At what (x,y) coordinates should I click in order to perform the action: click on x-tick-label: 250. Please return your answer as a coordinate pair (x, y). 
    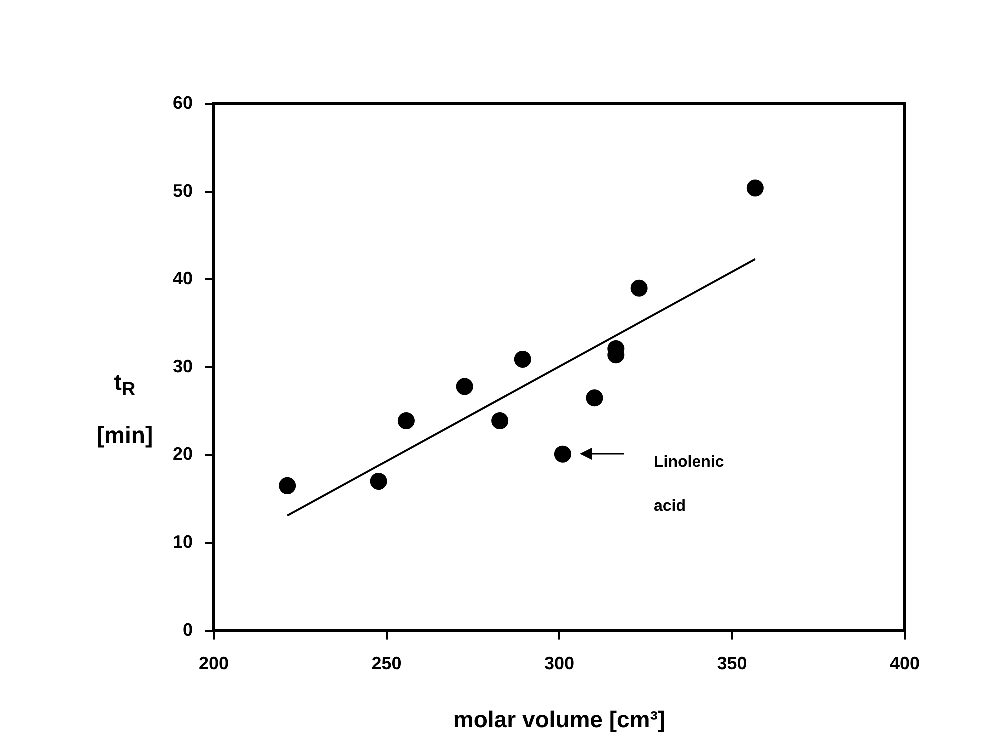
    Looking at the image, I should click on (387, 664).